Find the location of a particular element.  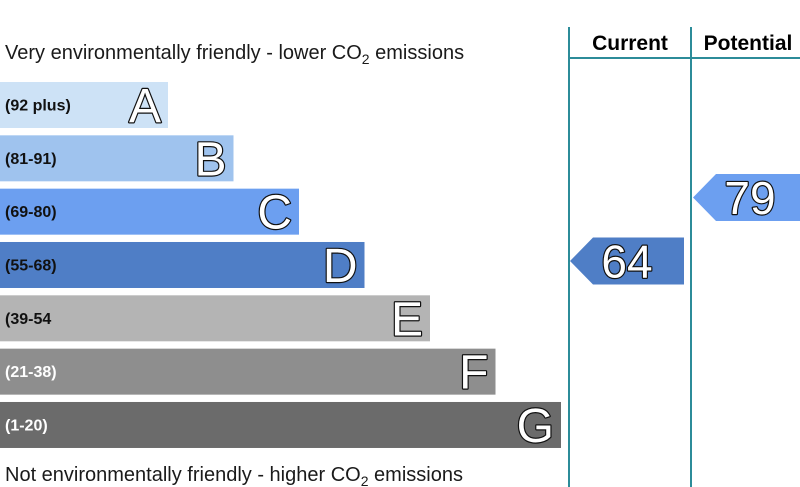

band-f-bar is located at coordinates (248, 371).